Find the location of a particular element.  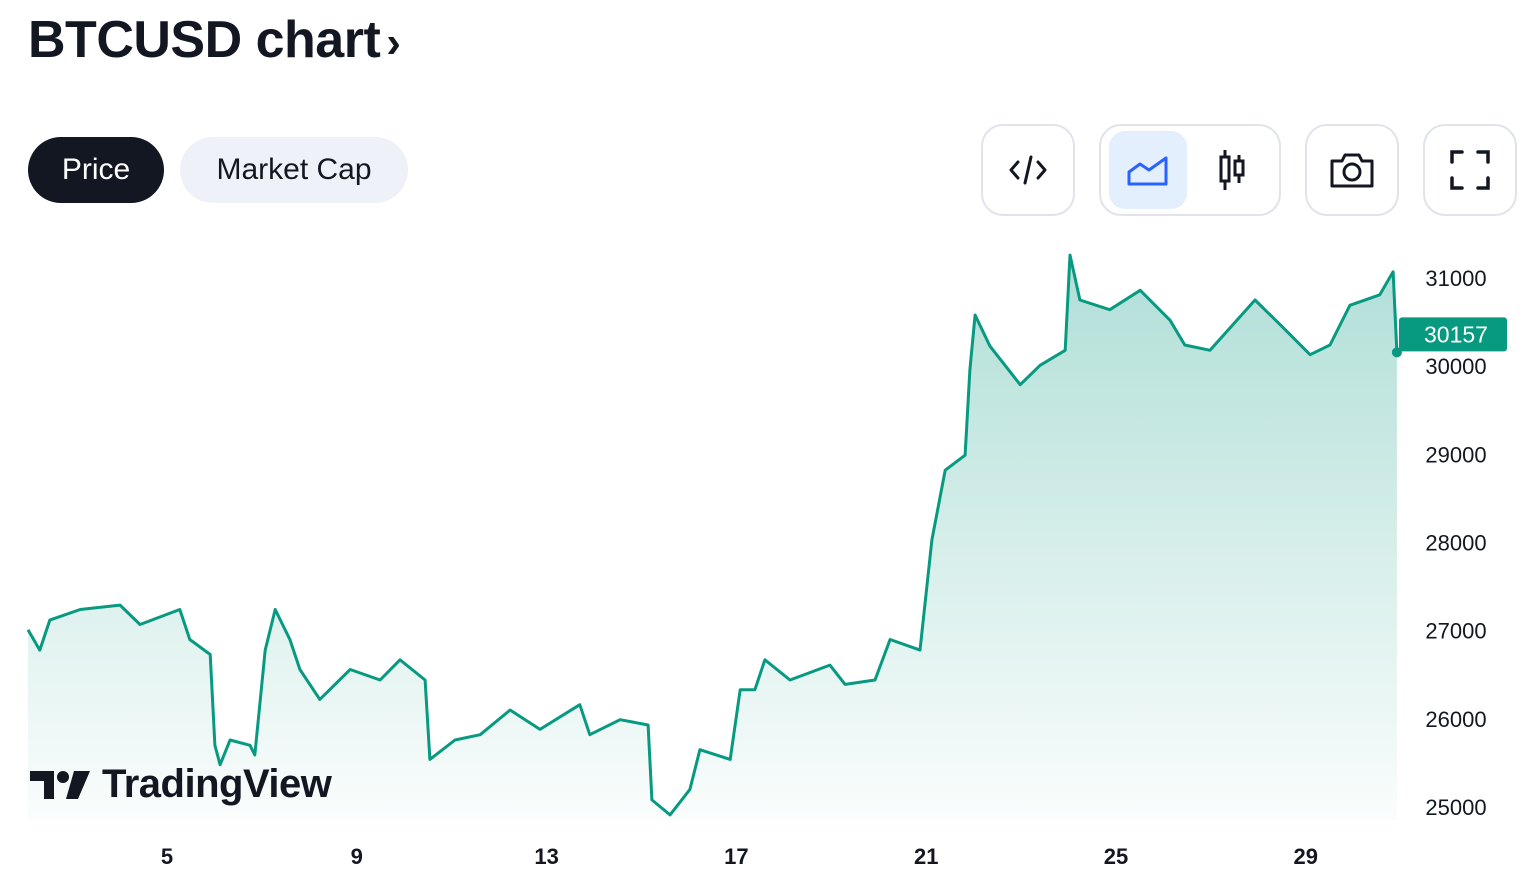

fullscreen-button is located at coordinates (1470, 170).